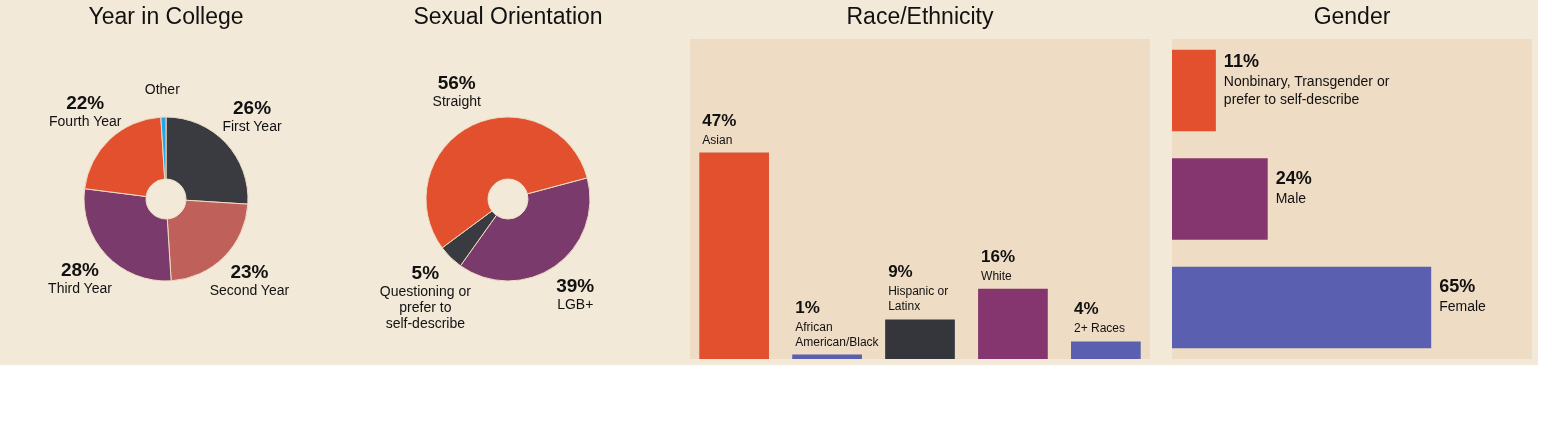 Image resolution: width=1546 pixels, height=432 pixels. What do you see at coordinates (1100, 328) in the screenshot?
I see `x-tick-label: 2+ Races` at bounding box center [1100, 328].